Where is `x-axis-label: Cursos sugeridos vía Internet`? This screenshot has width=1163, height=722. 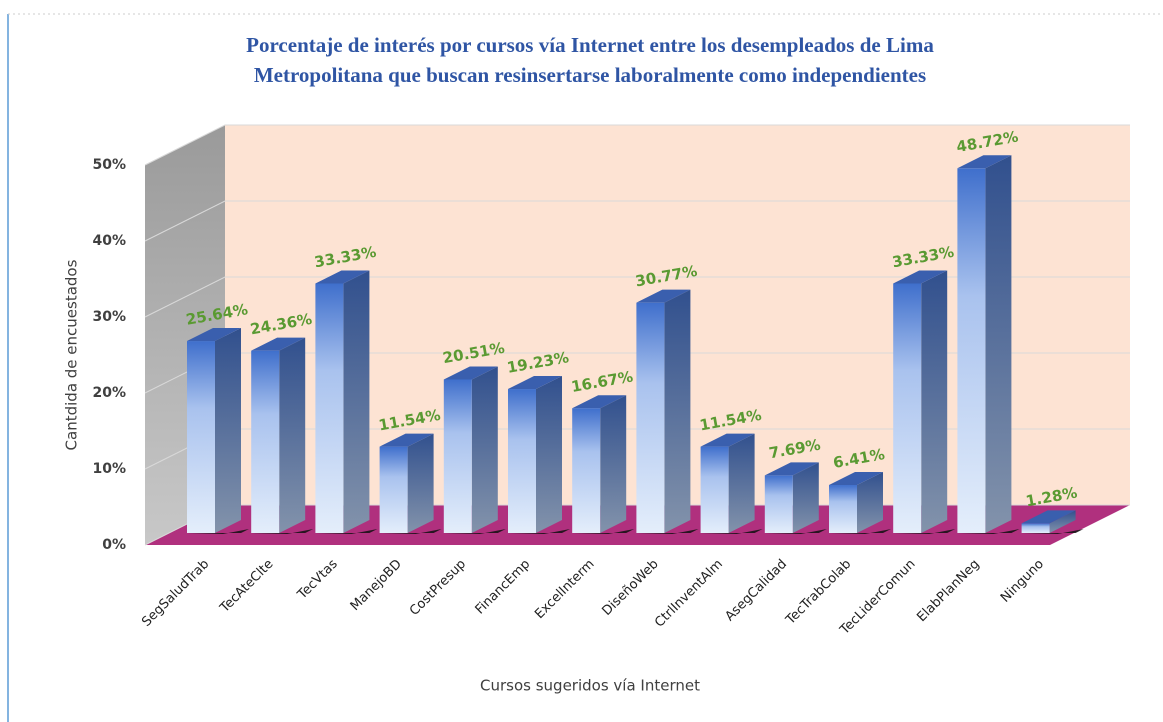
x-axis-label: Cursos sugeridos vía Internet is located at coordinates (590, 686).